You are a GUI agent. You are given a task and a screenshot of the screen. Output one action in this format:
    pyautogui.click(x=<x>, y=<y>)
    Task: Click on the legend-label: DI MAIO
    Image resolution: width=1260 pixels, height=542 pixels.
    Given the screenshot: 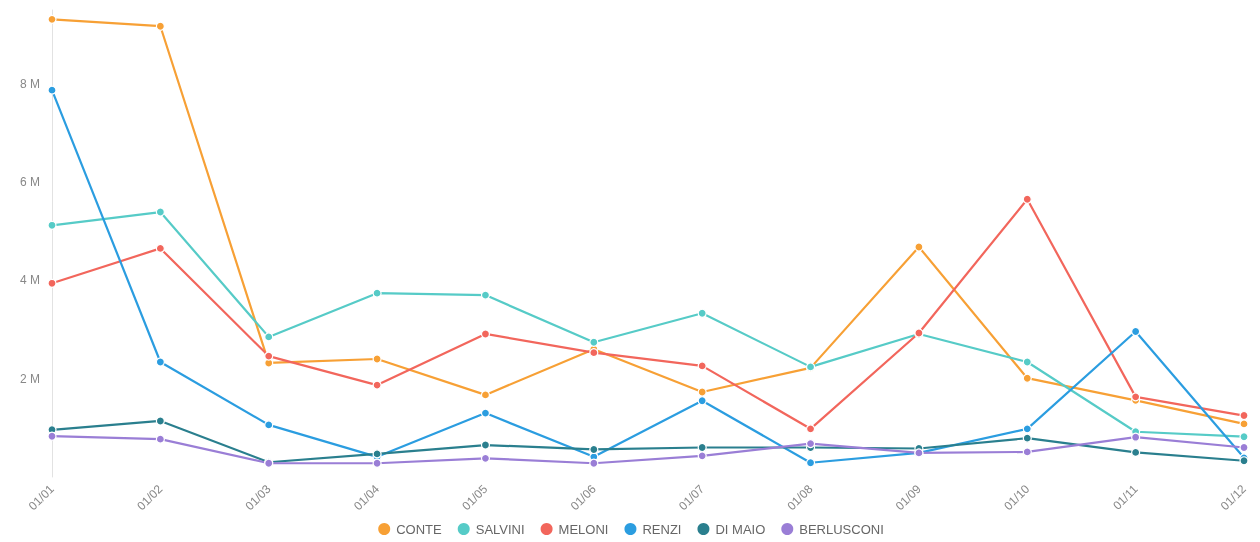 What is the action you would take?
    pyautogui.click(x=740, y=529)
    